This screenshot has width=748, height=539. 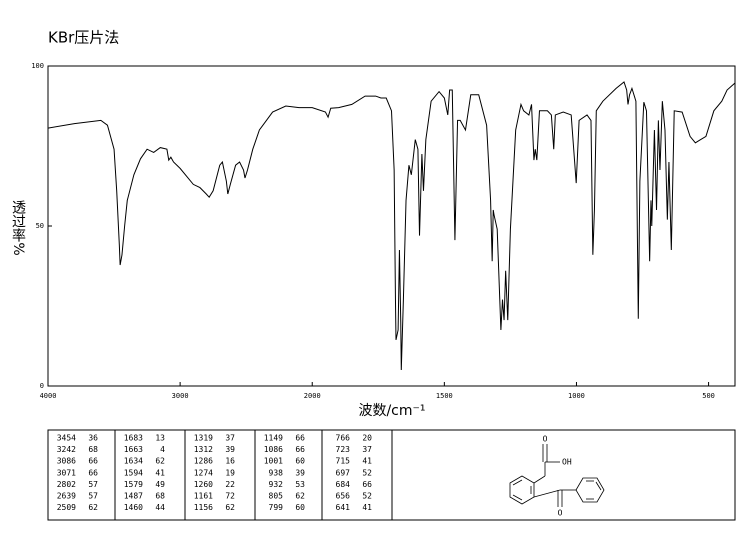 I want to click on x-tick-label: 4000, so click(x=48, y=396).